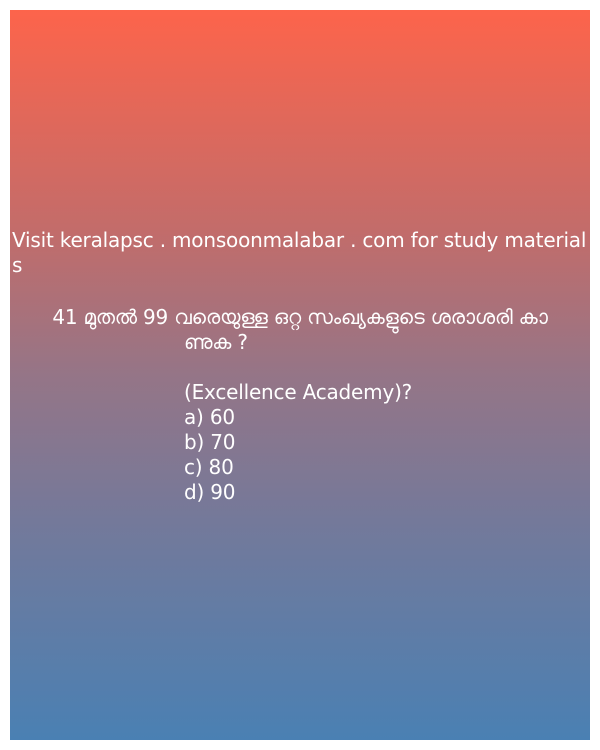 The image size is (600, 750). What do you see at coordinates (210, 492) in the screenshot?
I see `option-d: d) 90` at bounding box center [210, 492].